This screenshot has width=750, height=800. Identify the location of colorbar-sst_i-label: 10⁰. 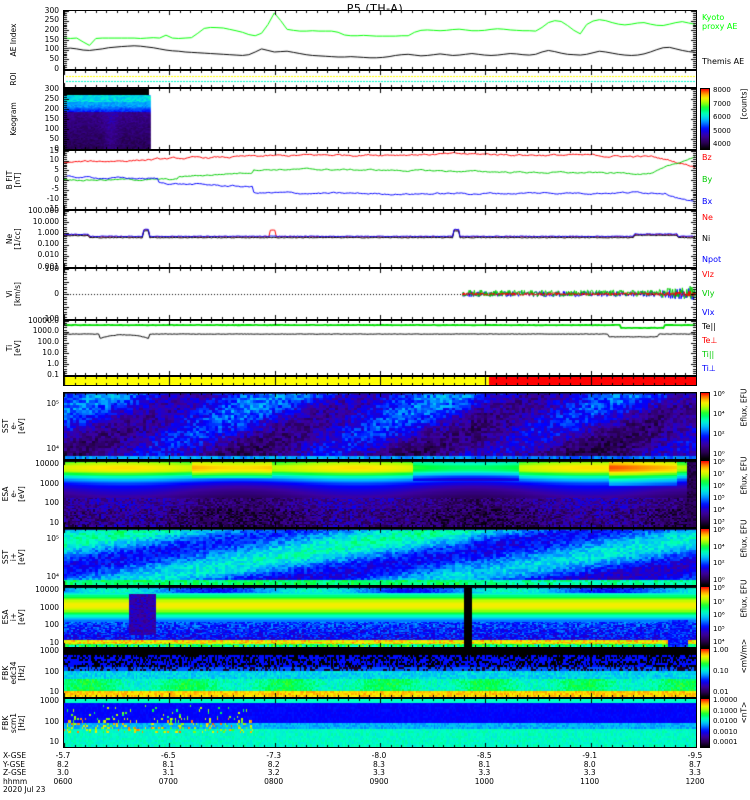
(719, 580).